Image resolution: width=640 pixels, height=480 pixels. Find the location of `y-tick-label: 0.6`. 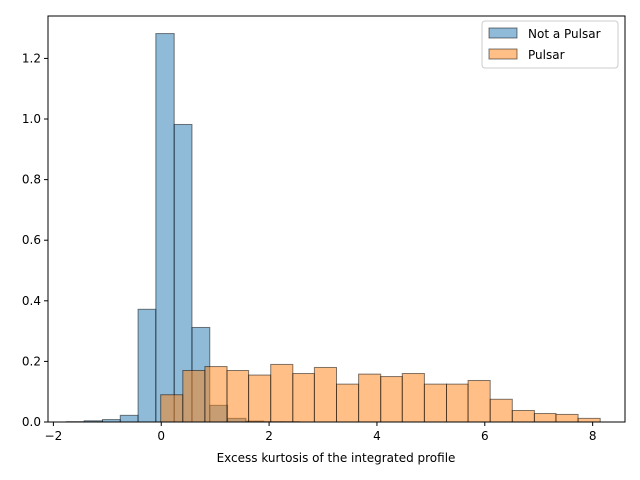

y-tick-label: 0.6 is located at coordinates (31, 240).